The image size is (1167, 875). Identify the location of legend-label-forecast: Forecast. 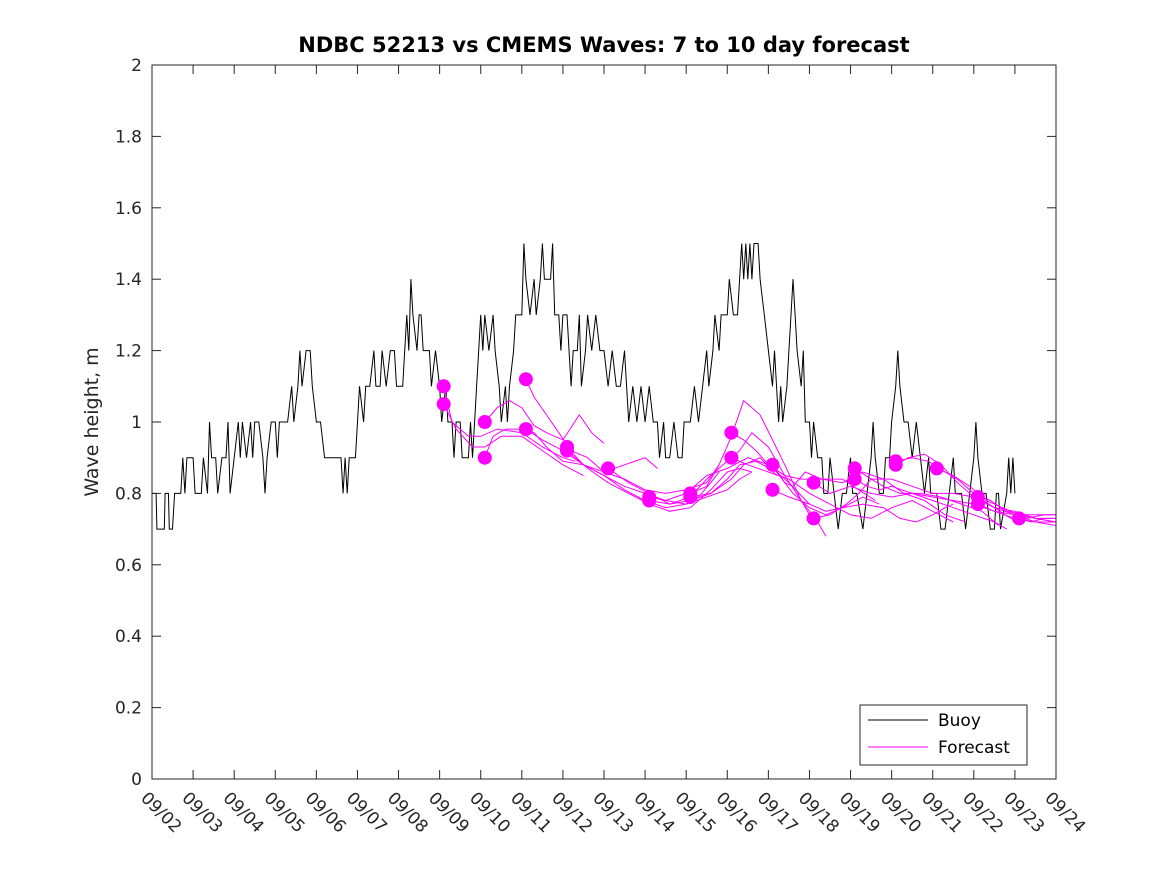
(974, 748).